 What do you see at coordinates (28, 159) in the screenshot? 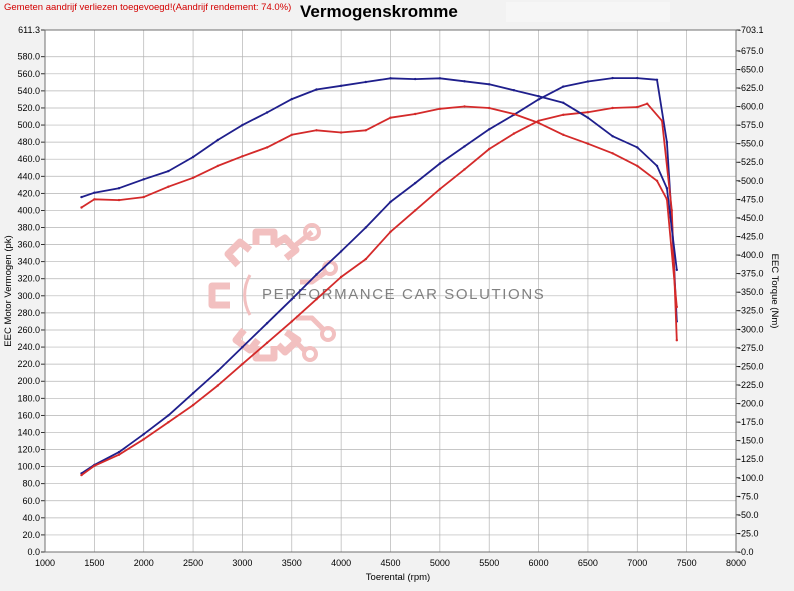
I see `y-tick-label-left: 460.0` at bounding box center [28, 159].